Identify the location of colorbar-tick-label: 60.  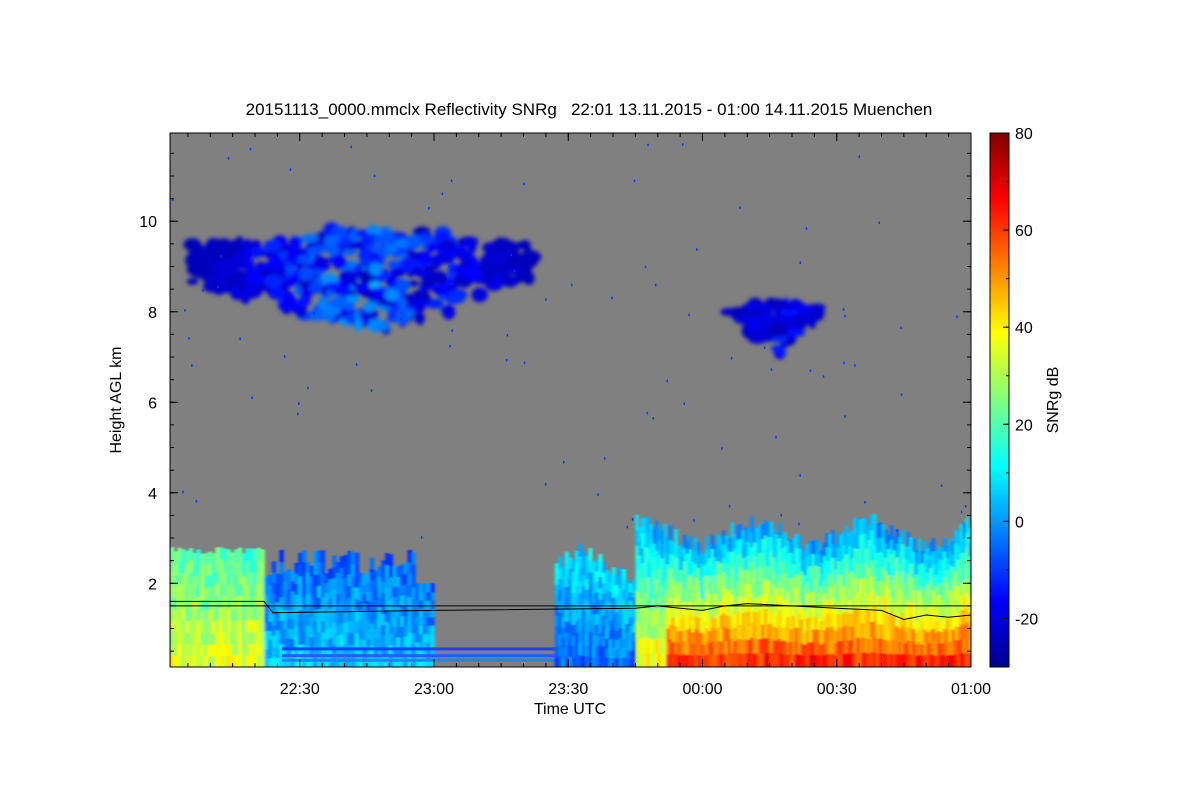
(1024, 231).